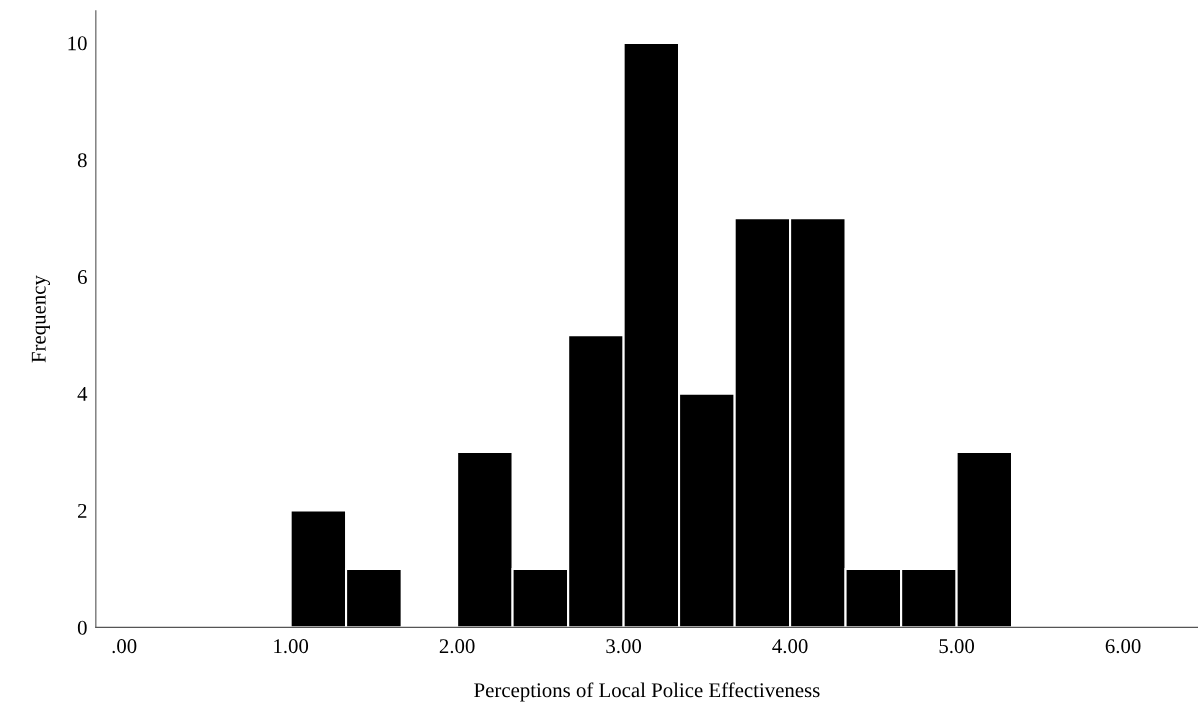 The width and height of the screenshot is (1198, 717). Describe the element at coordinates (1123, 646) in the screenshot. I see `x-tick-label: 6.00` at that location.